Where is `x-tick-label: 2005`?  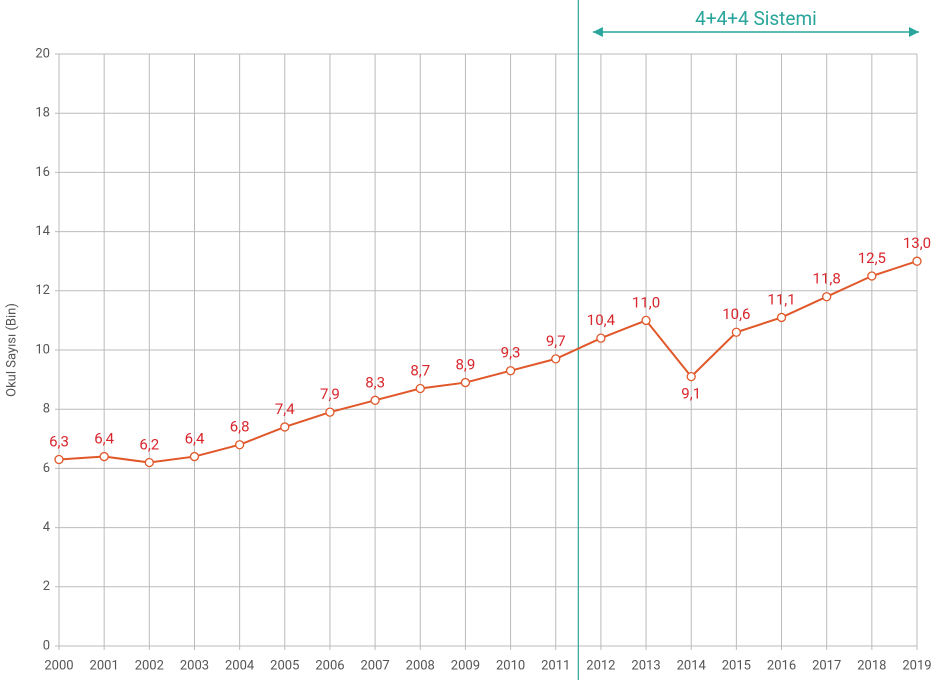
x-tick-label: 2005 is located at coordinates (284, 665).